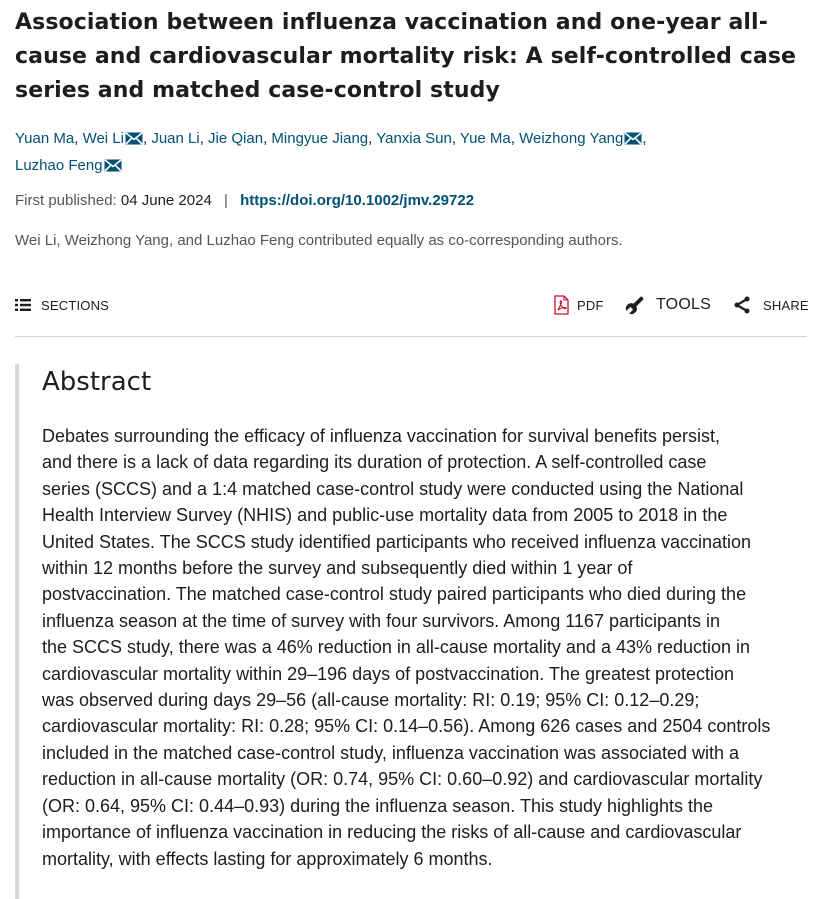  Describe the element at coordinates (103, 138) in the screenshot. I see `author-link: Wei Li` at that location.